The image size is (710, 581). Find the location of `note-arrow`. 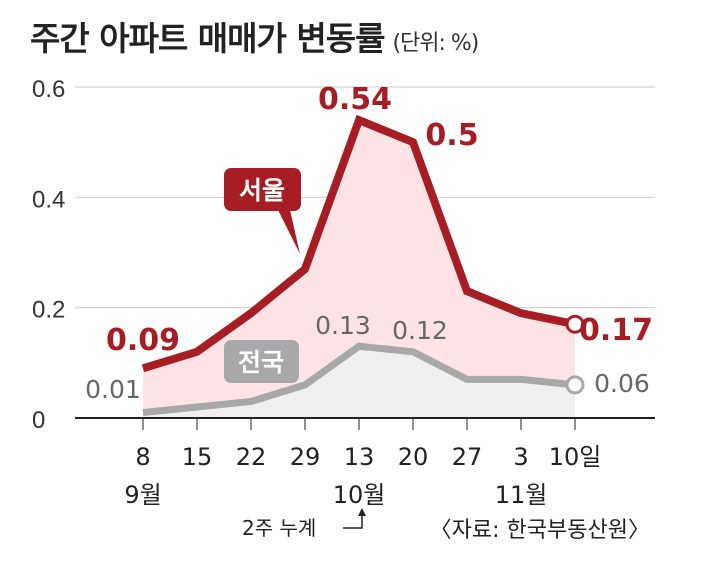

note-arrow is located at coordinates (353, 521).